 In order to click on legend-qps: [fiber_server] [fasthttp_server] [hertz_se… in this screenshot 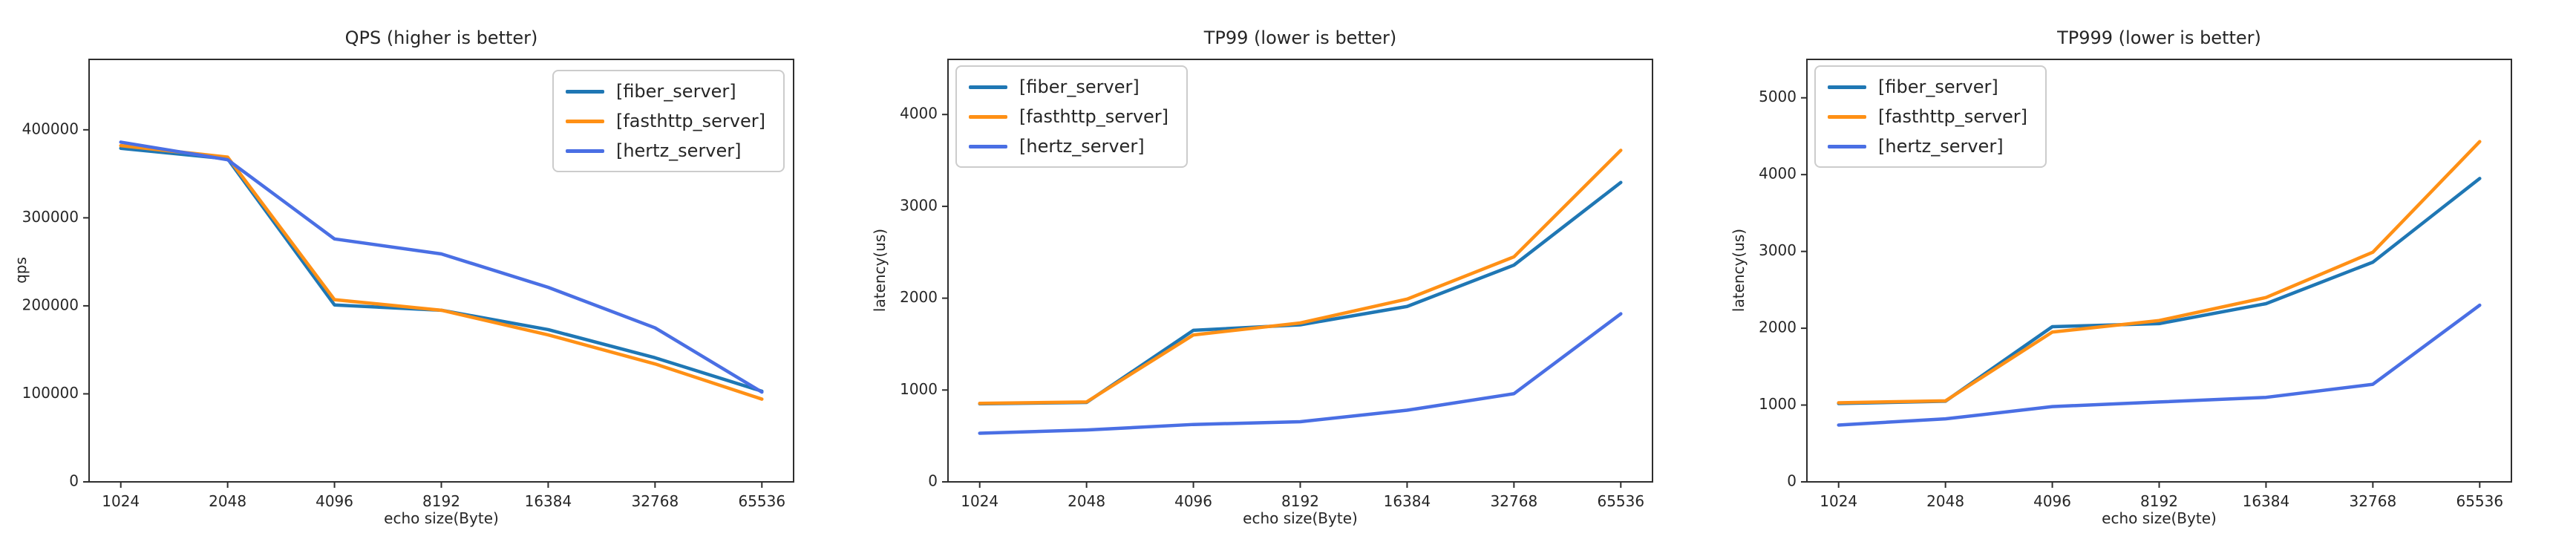, I will do `click(668, 121)`.